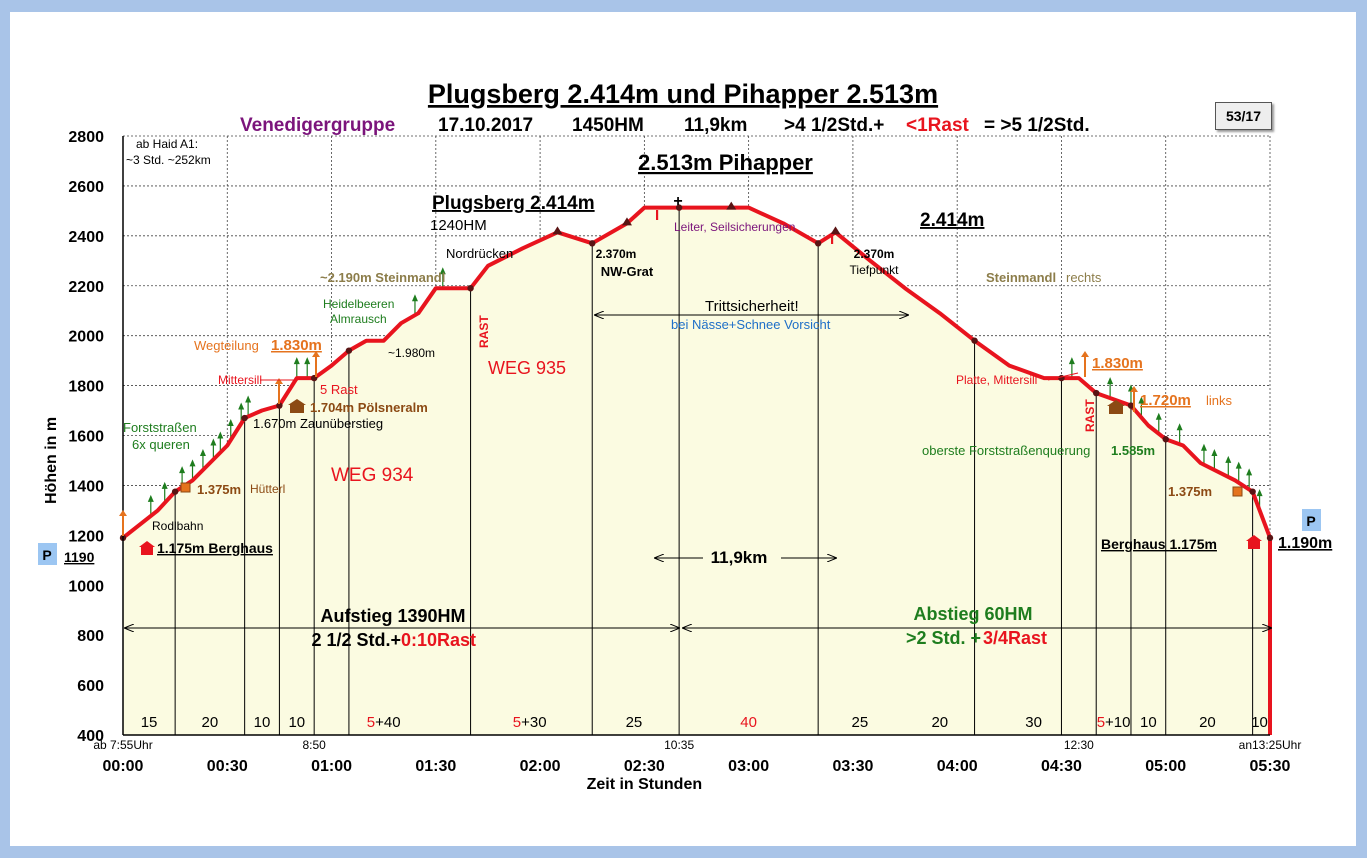  What do you see at coordinates (530, 722) in the screenshot?
I see `segment-duration: 5+30` at bounding box center [530, 722].